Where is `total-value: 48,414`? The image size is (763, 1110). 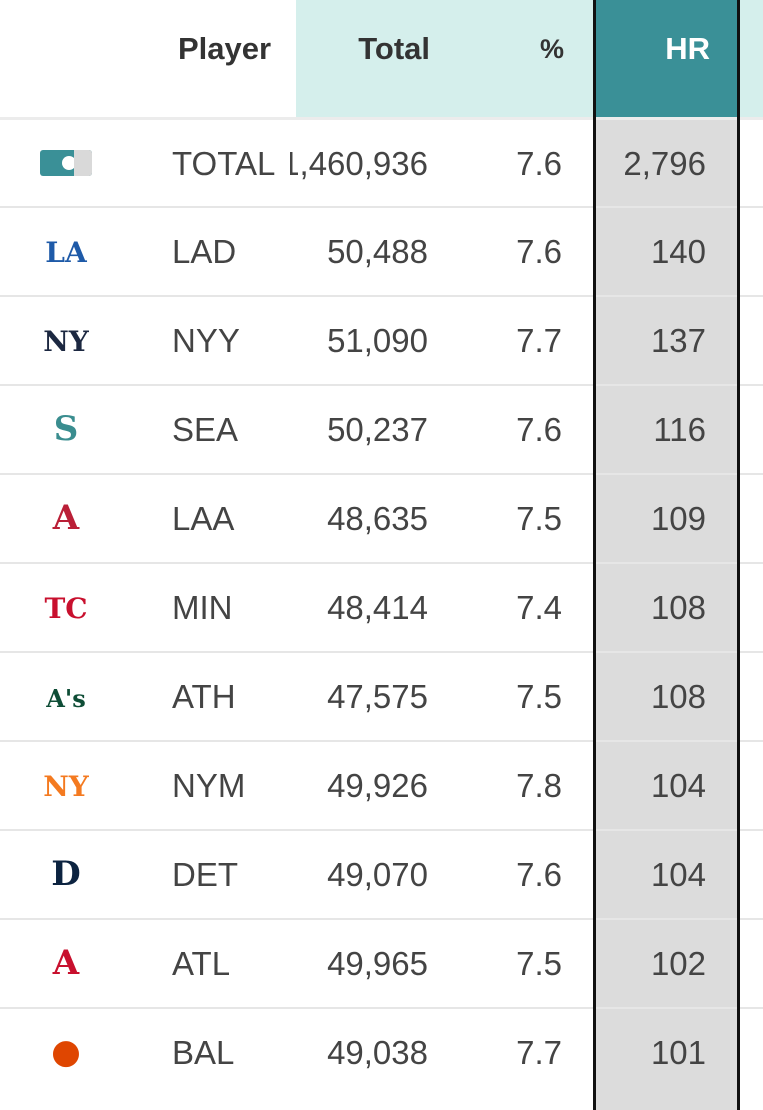
total-value: 48,414 is located at coordinates (377, 607).